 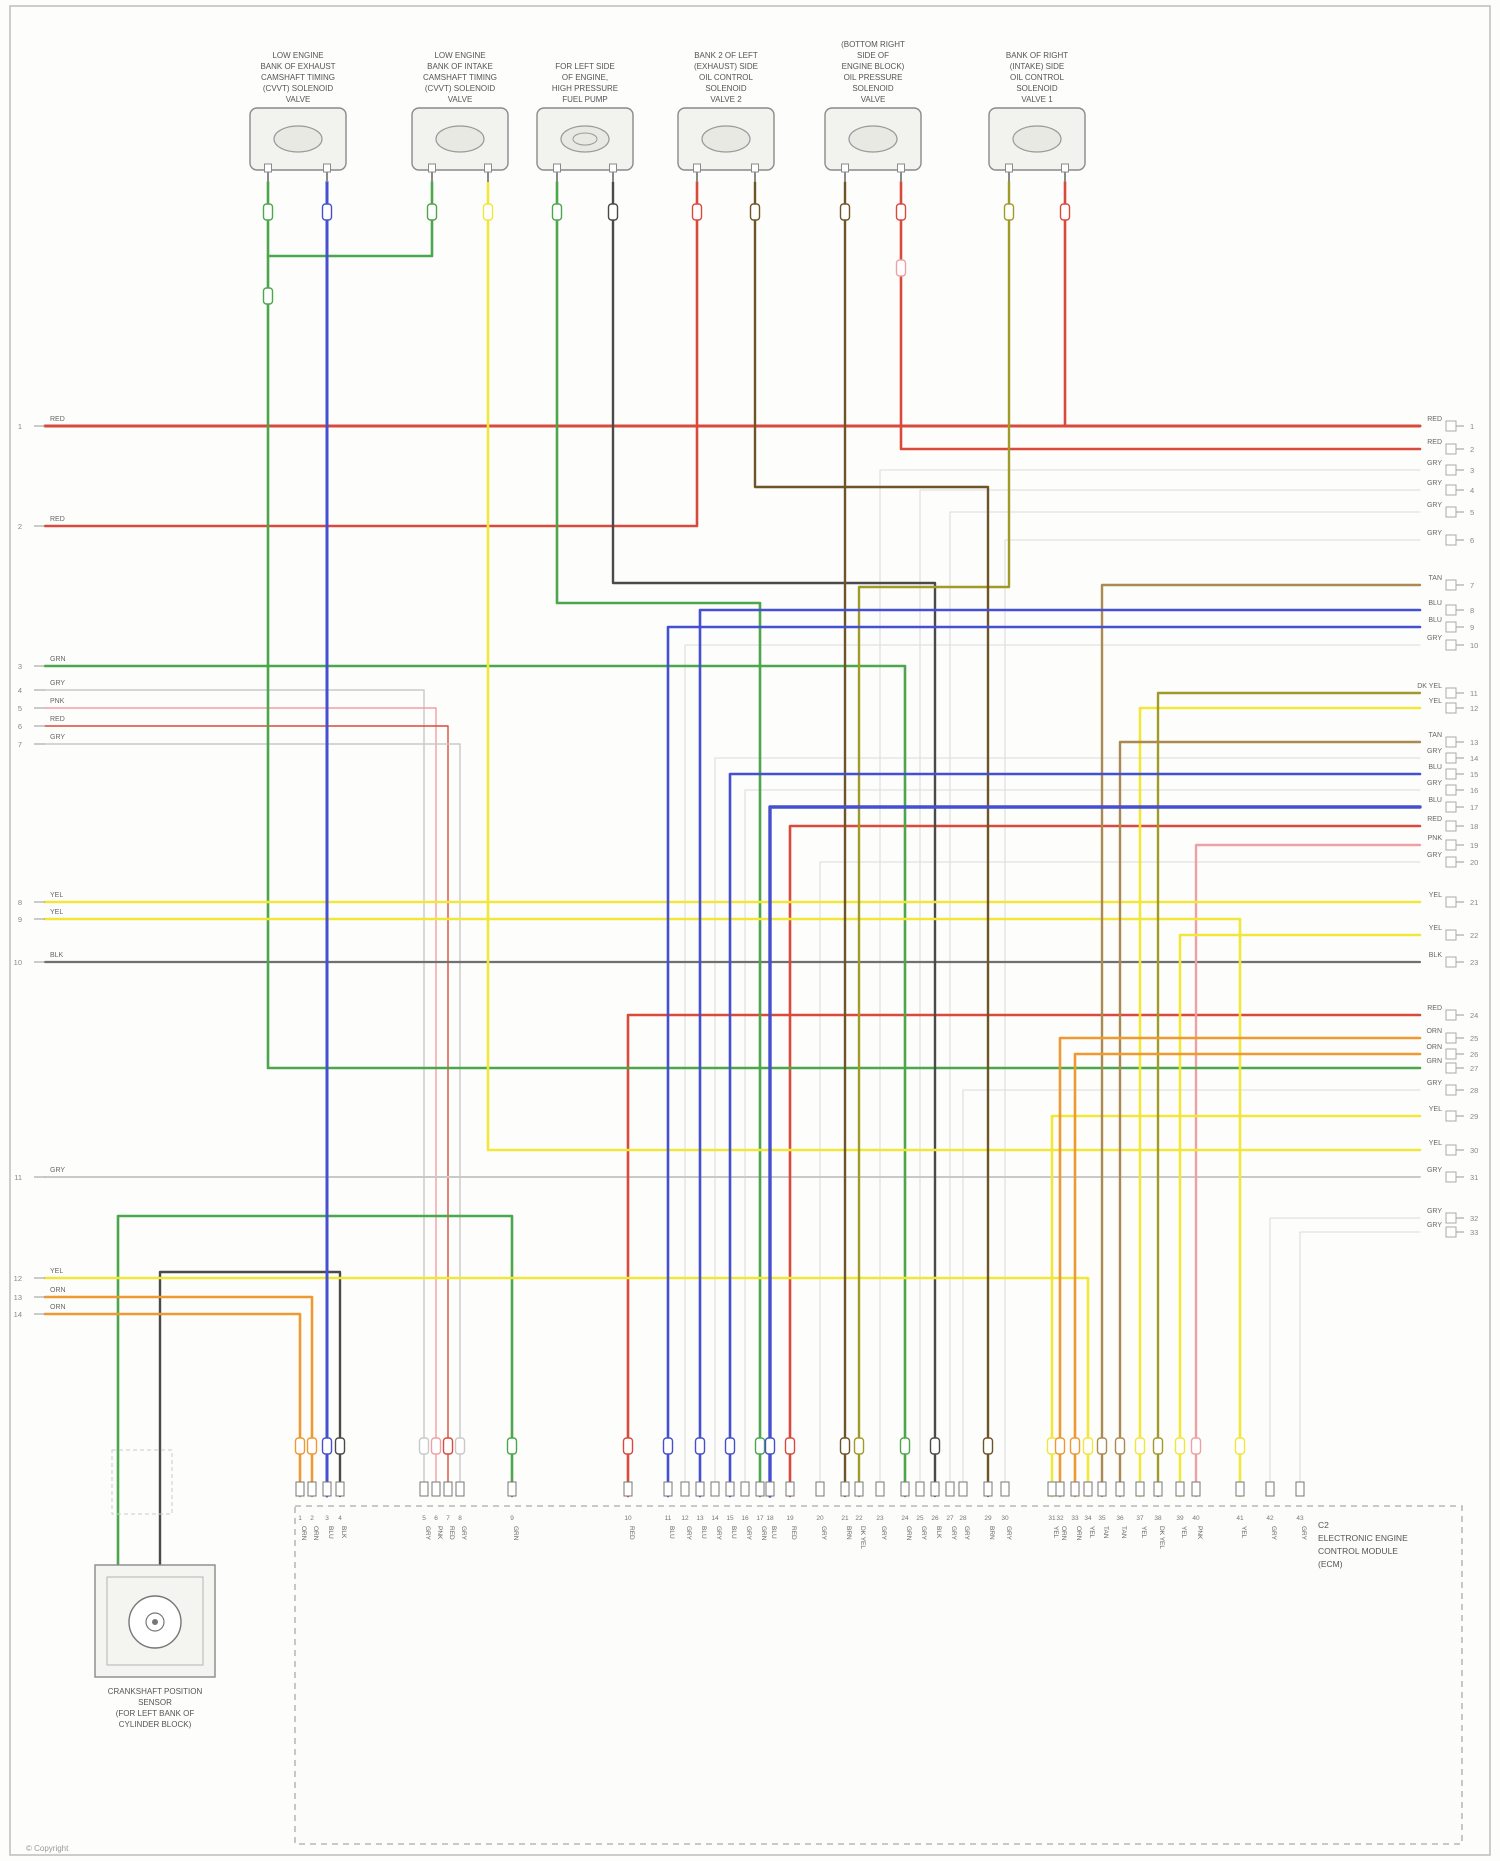 What do you see at coordinates (726, 139) in the screenshot?
I see `solenoid-coil-symbol` at bounding box center [726, 139].